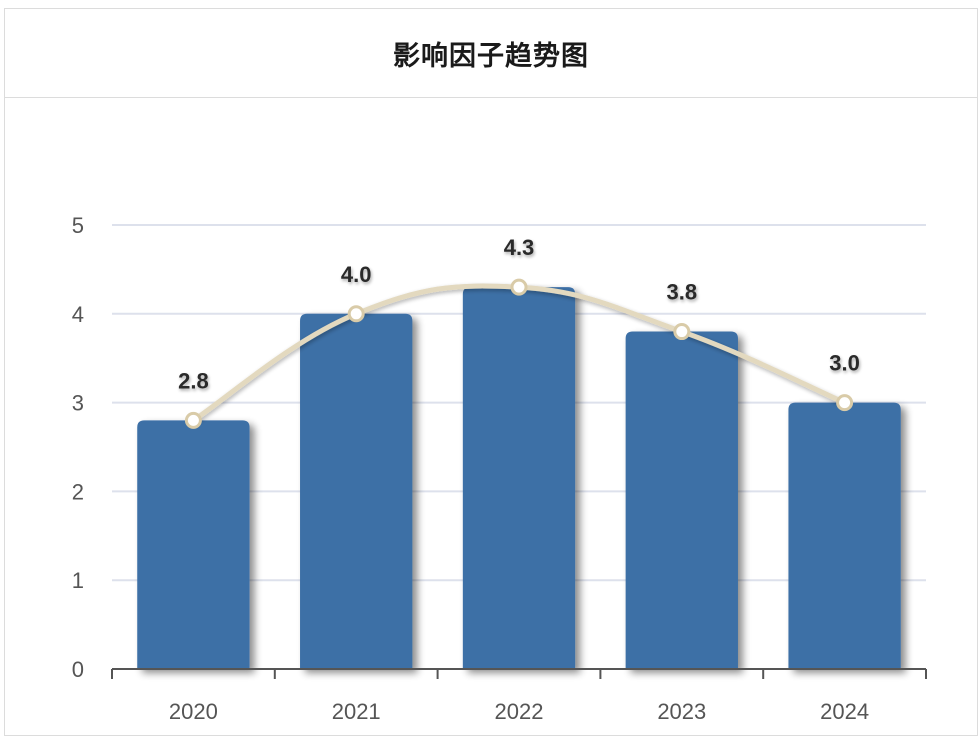 This screenshot has width=980, height=738. I want to click on y-tick-label: 3, so click(78, 403).